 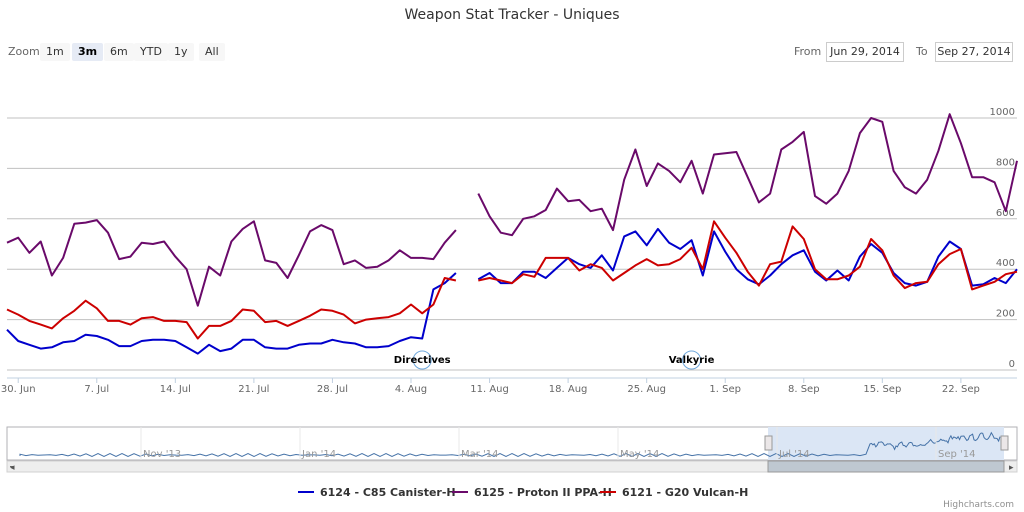 What do you see at coordinates (24, 51) in the screenshot?
I see `zoom-label: Zoom` at bounding box center [24, 51].